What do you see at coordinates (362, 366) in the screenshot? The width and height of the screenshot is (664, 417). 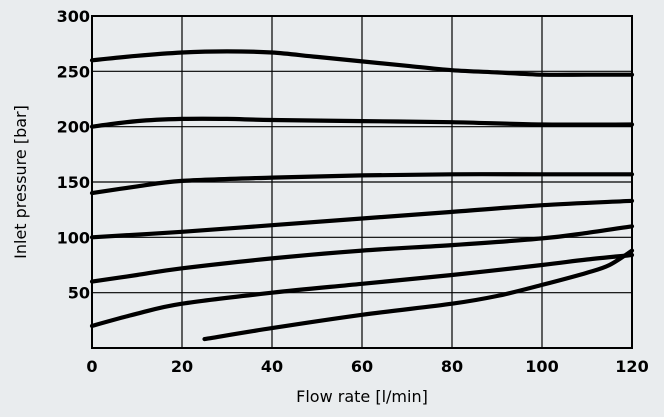 I see `x-tick-label: 60` at bounding box center [362, 366].